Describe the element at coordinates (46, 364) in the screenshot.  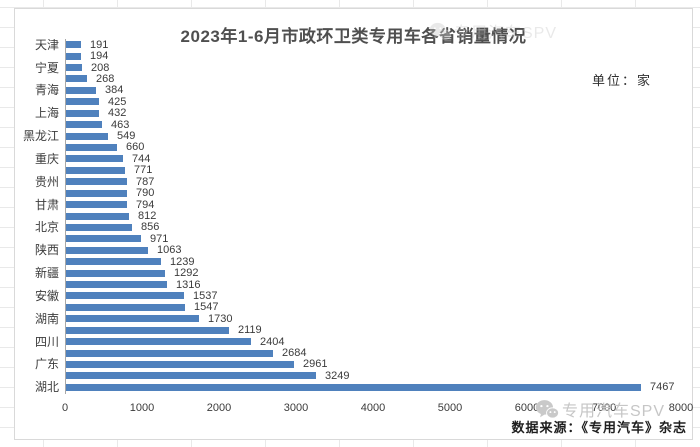
I see `category-label: 广东` at that location.